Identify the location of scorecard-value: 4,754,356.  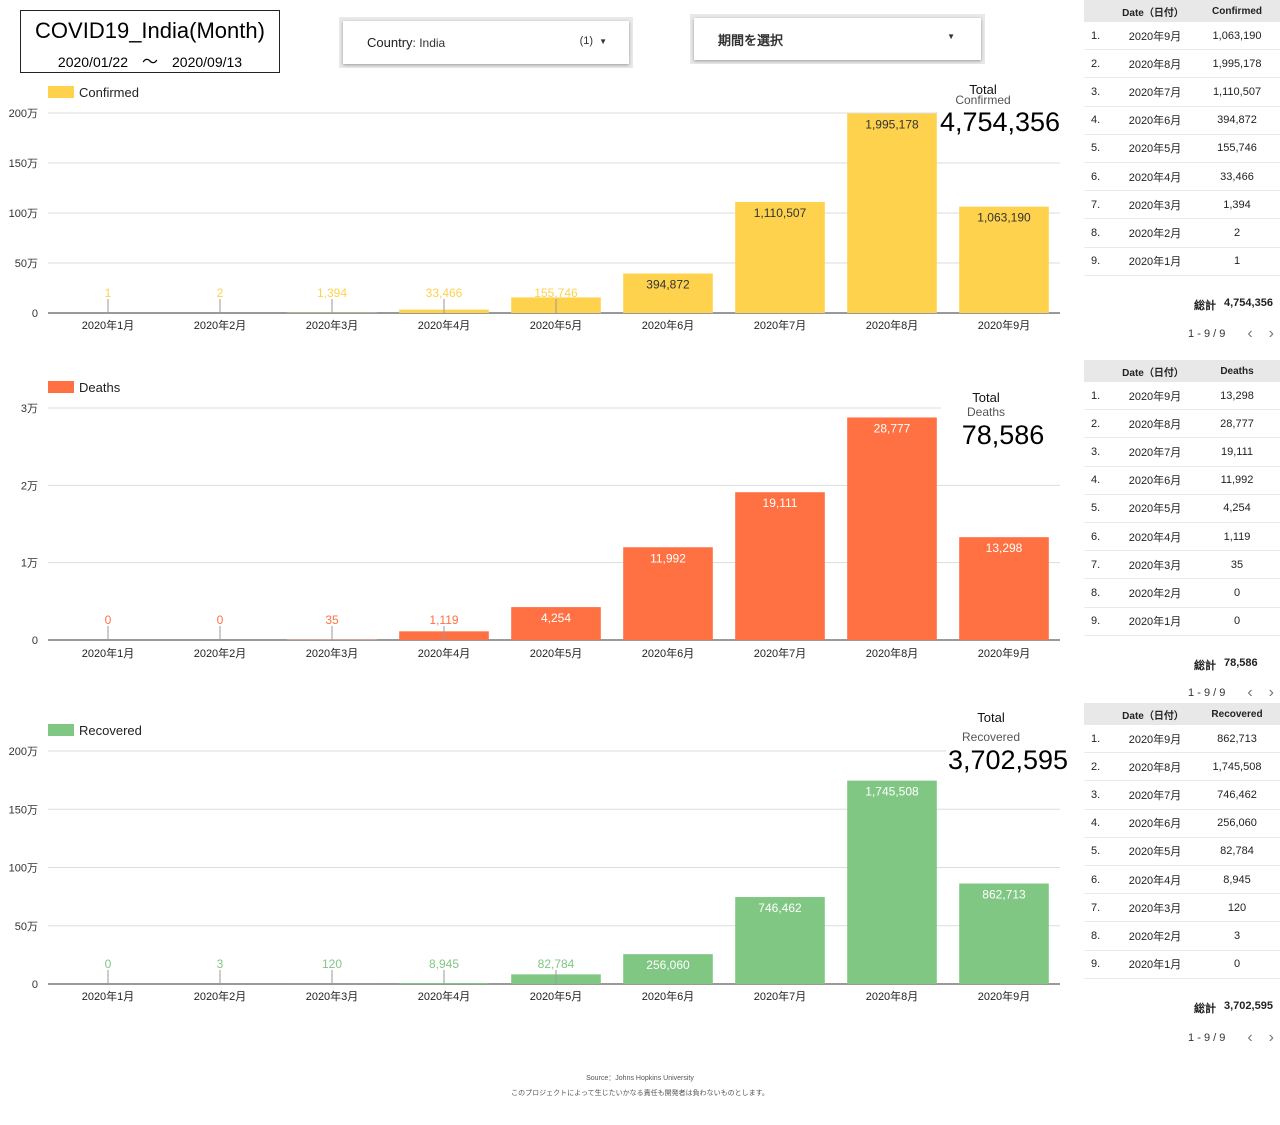
(1000, 122).